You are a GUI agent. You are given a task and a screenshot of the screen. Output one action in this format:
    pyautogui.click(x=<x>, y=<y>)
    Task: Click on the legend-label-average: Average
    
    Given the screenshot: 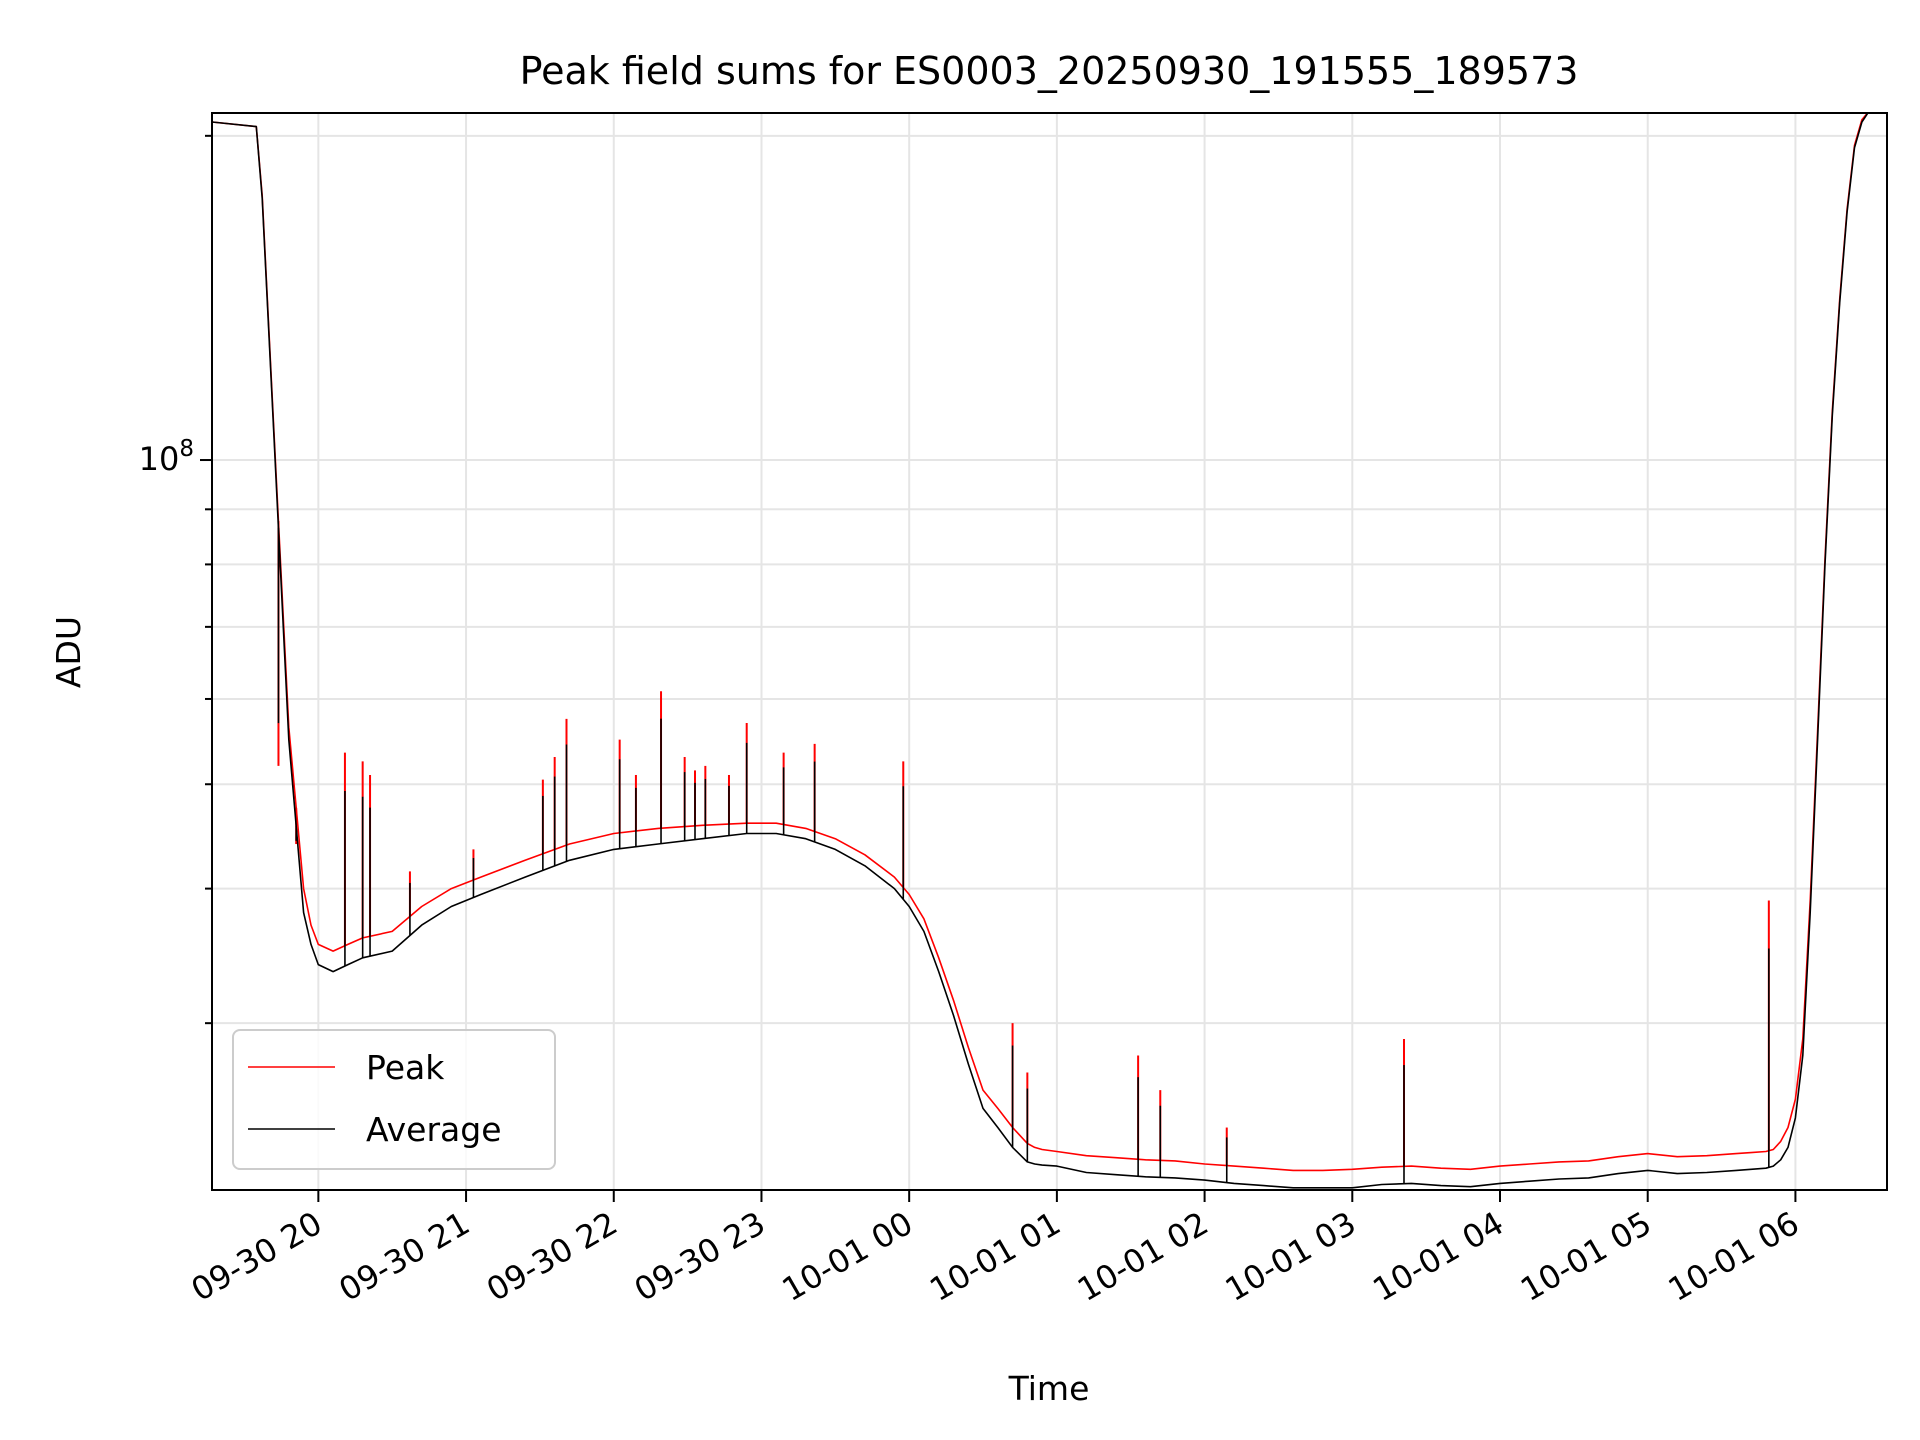 What is the action you would take?
    pyautogui.click(x=434, y=1129)
    